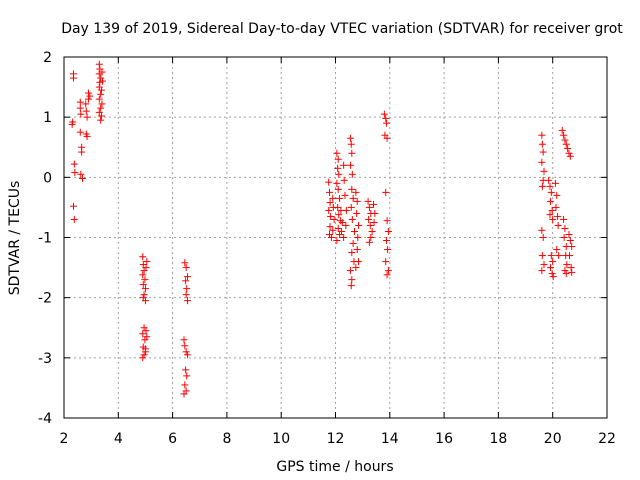 This screenshot has height=480, width=640. What do you see at coordinates (45, 299) in the screenshot?
I see `y-tick-label: -2` at bounding box center [45, 299].